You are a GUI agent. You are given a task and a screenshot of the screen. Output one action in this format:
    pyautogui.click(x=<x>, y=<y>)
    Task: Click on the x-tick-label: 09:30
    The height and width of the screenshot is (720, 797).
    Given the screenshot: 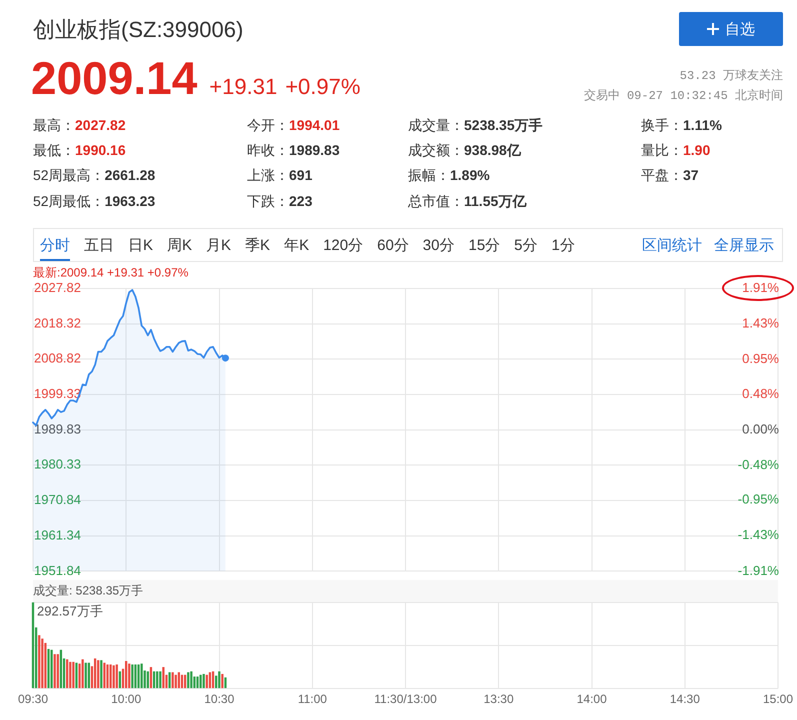 What is the action you would take?
    pyautogui.click(x=33, y=699)
    